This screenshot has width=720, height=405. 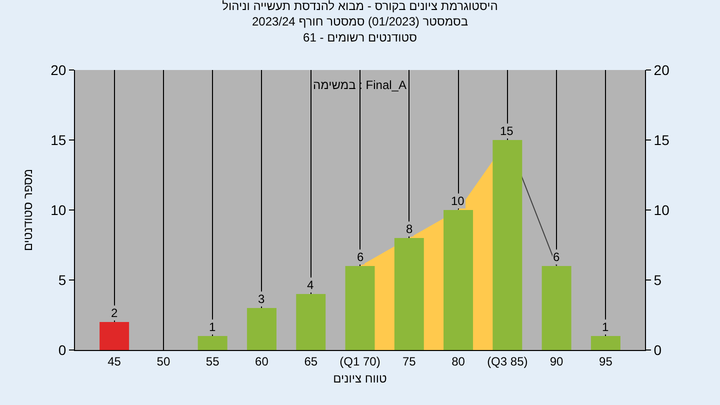 I want to click on x-tick-label: 50, so click(x=163, y=361).